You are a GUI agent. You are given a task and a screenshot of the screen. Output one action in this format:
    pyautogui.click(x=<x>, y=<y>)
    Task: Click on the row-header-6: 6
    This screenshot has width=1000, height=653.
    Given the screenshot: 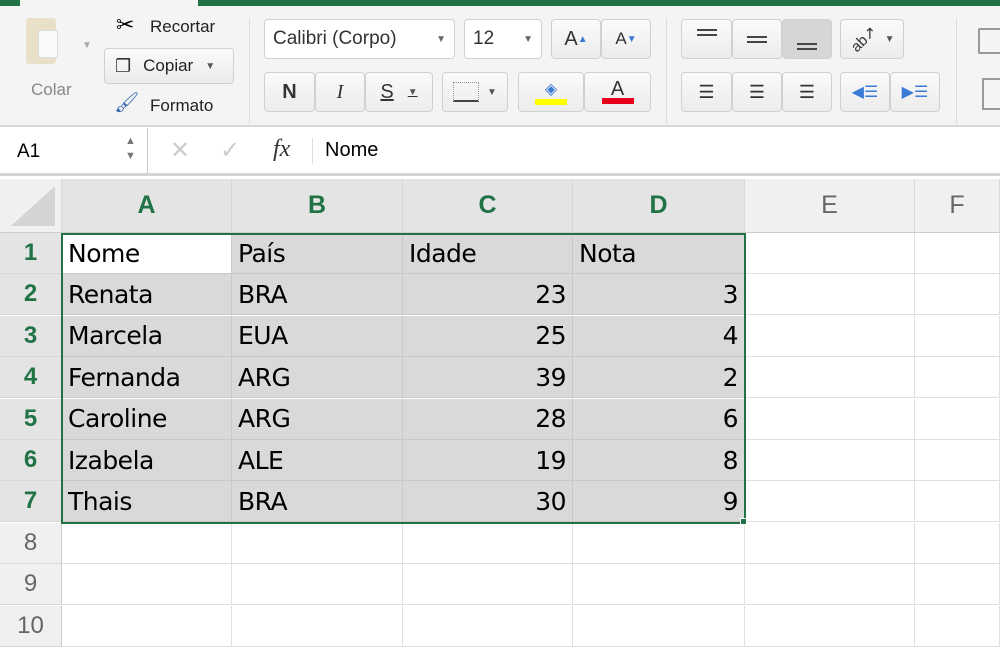 What is the action you would take?
    pyautogui.click(x=31, y=460)
    